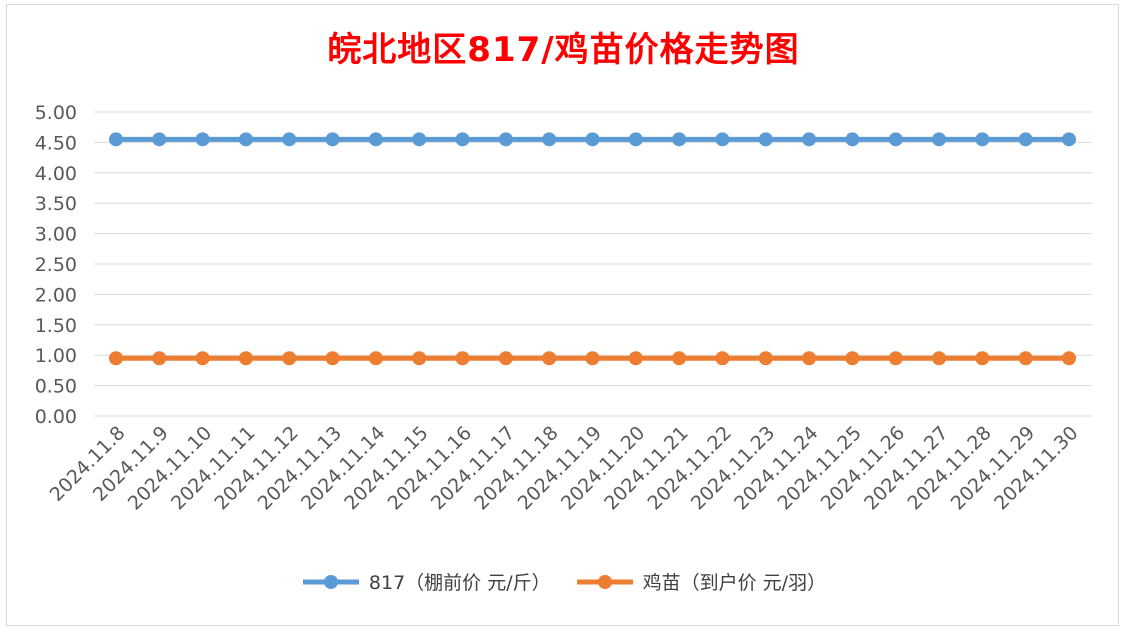  Describe the element at coordinates (56, 417) in the screenshot. I see `y-tick-label: 0.00` at that location.